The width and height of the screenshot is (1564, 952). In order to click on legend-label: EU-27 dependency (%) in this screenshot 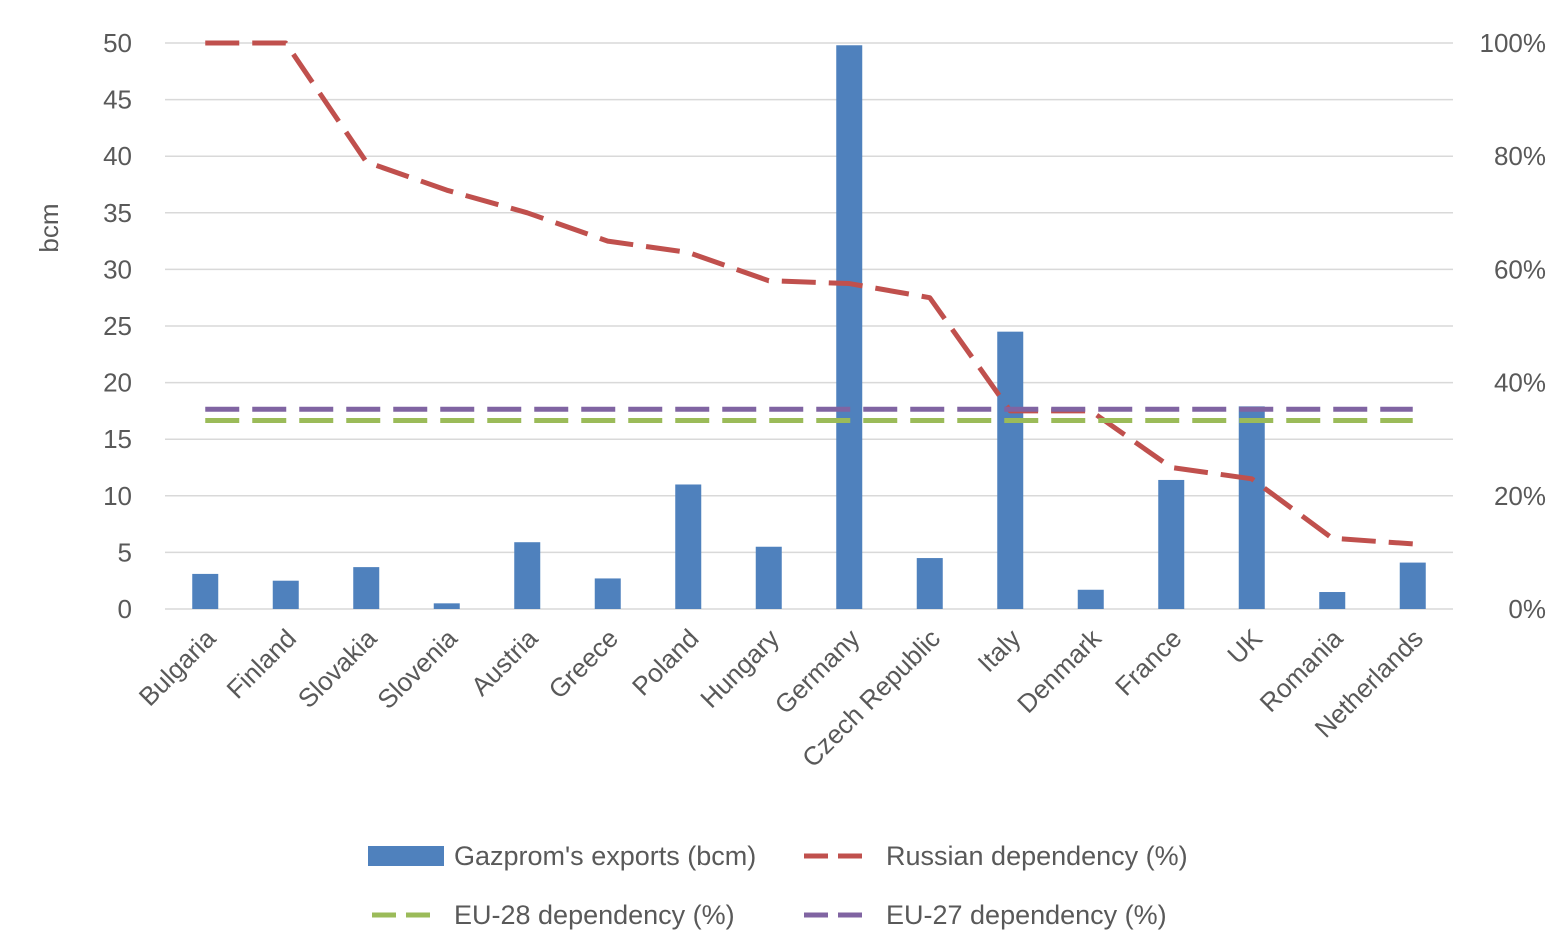, I will do `click(1026, 915)`.